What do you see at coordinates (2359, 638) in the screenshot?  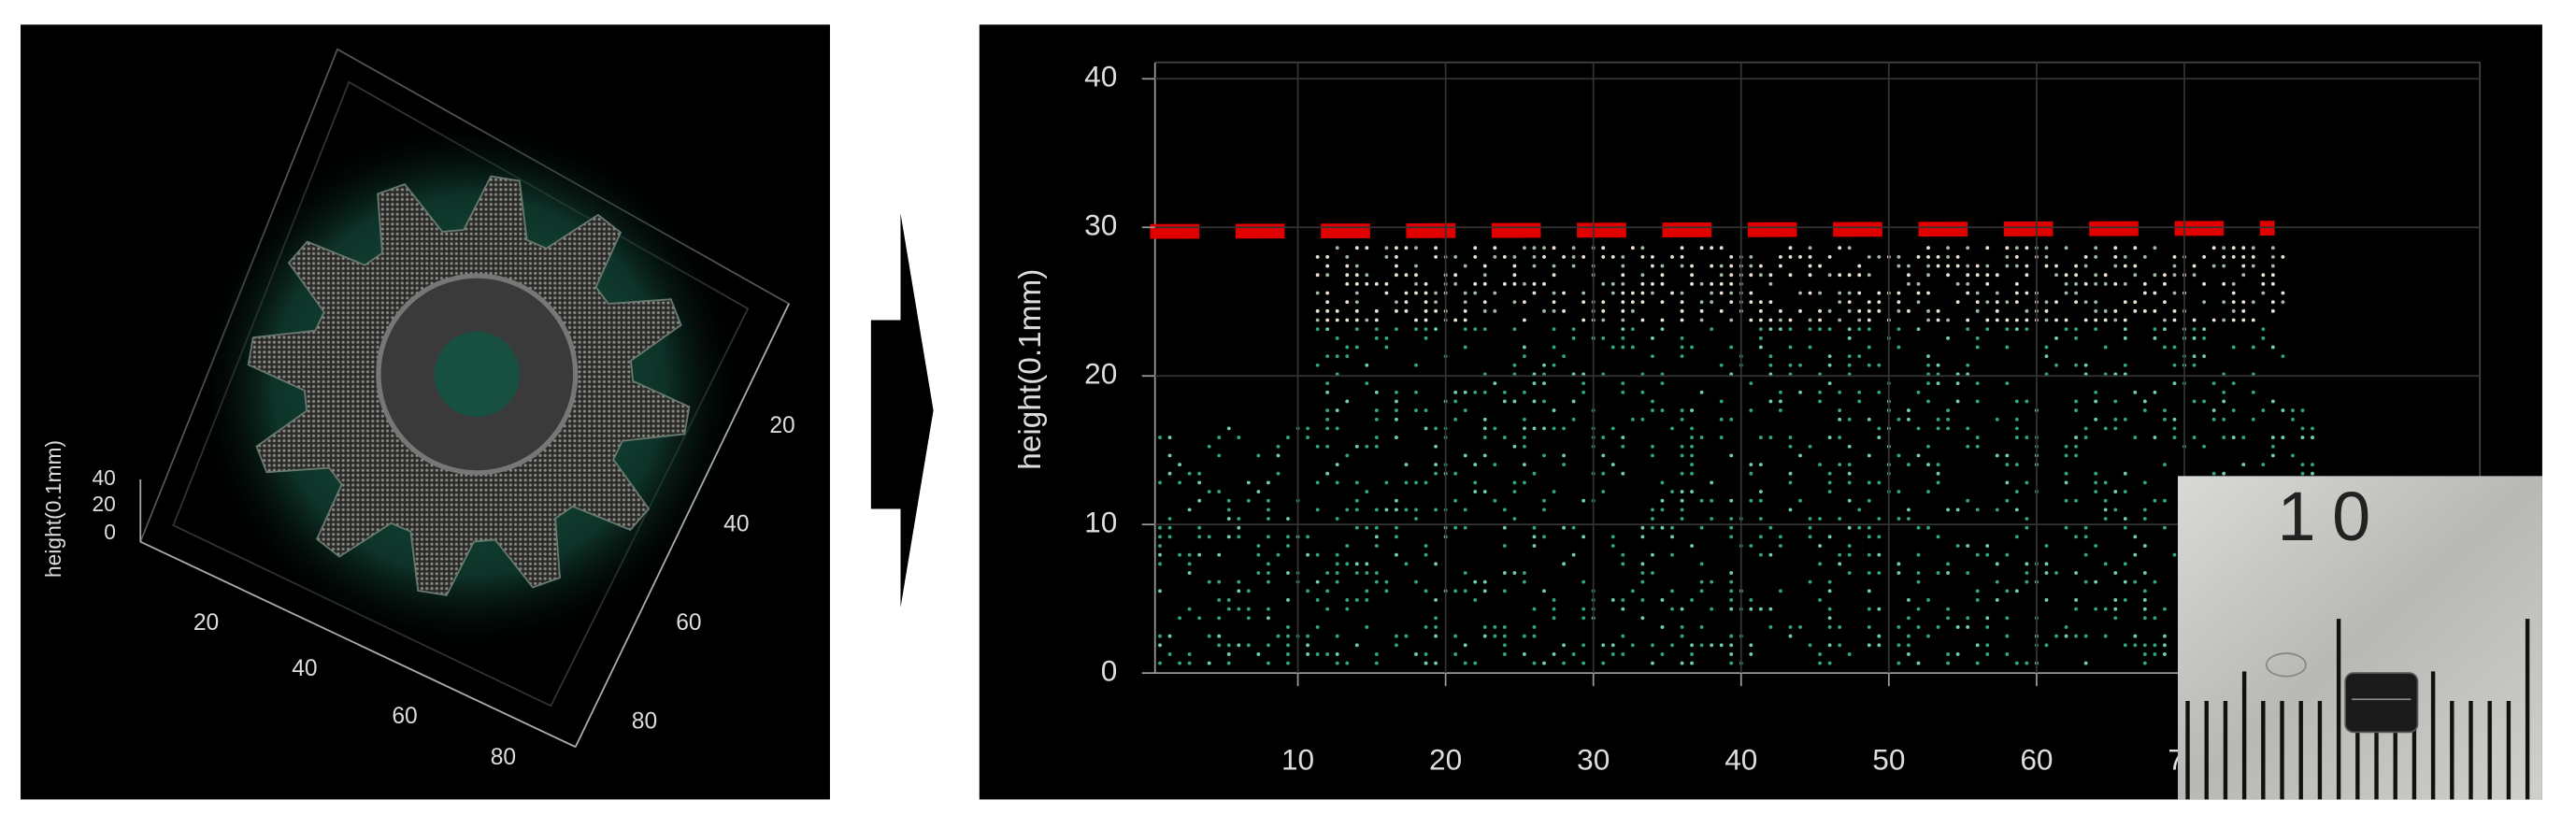 I see `photo-background` at bounding box center [2359, 638].